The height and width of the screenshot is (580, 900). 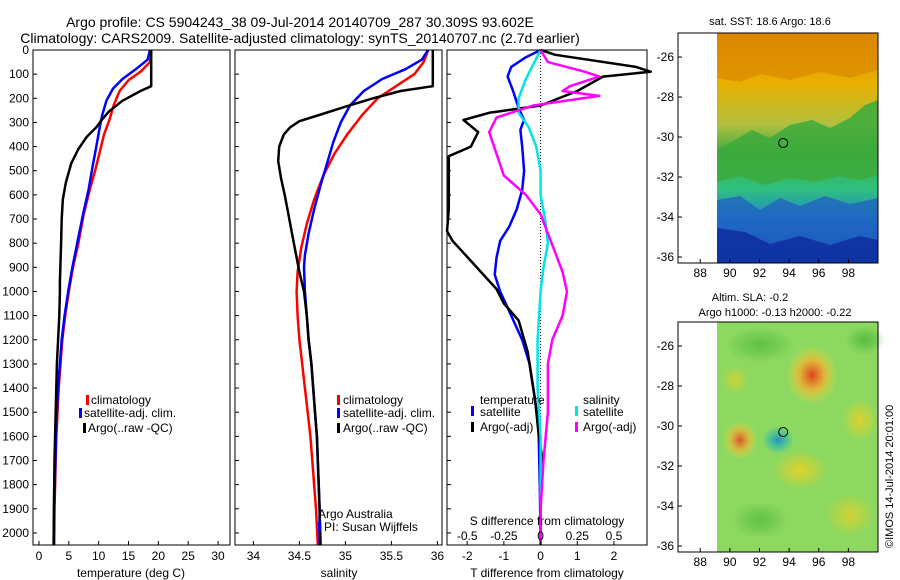 What do you see at coordinates (540, 552) in the screenshot?
I see `t-difference-x-ticks: -2 -1 0 1 2` at bounding box center [540, 552].